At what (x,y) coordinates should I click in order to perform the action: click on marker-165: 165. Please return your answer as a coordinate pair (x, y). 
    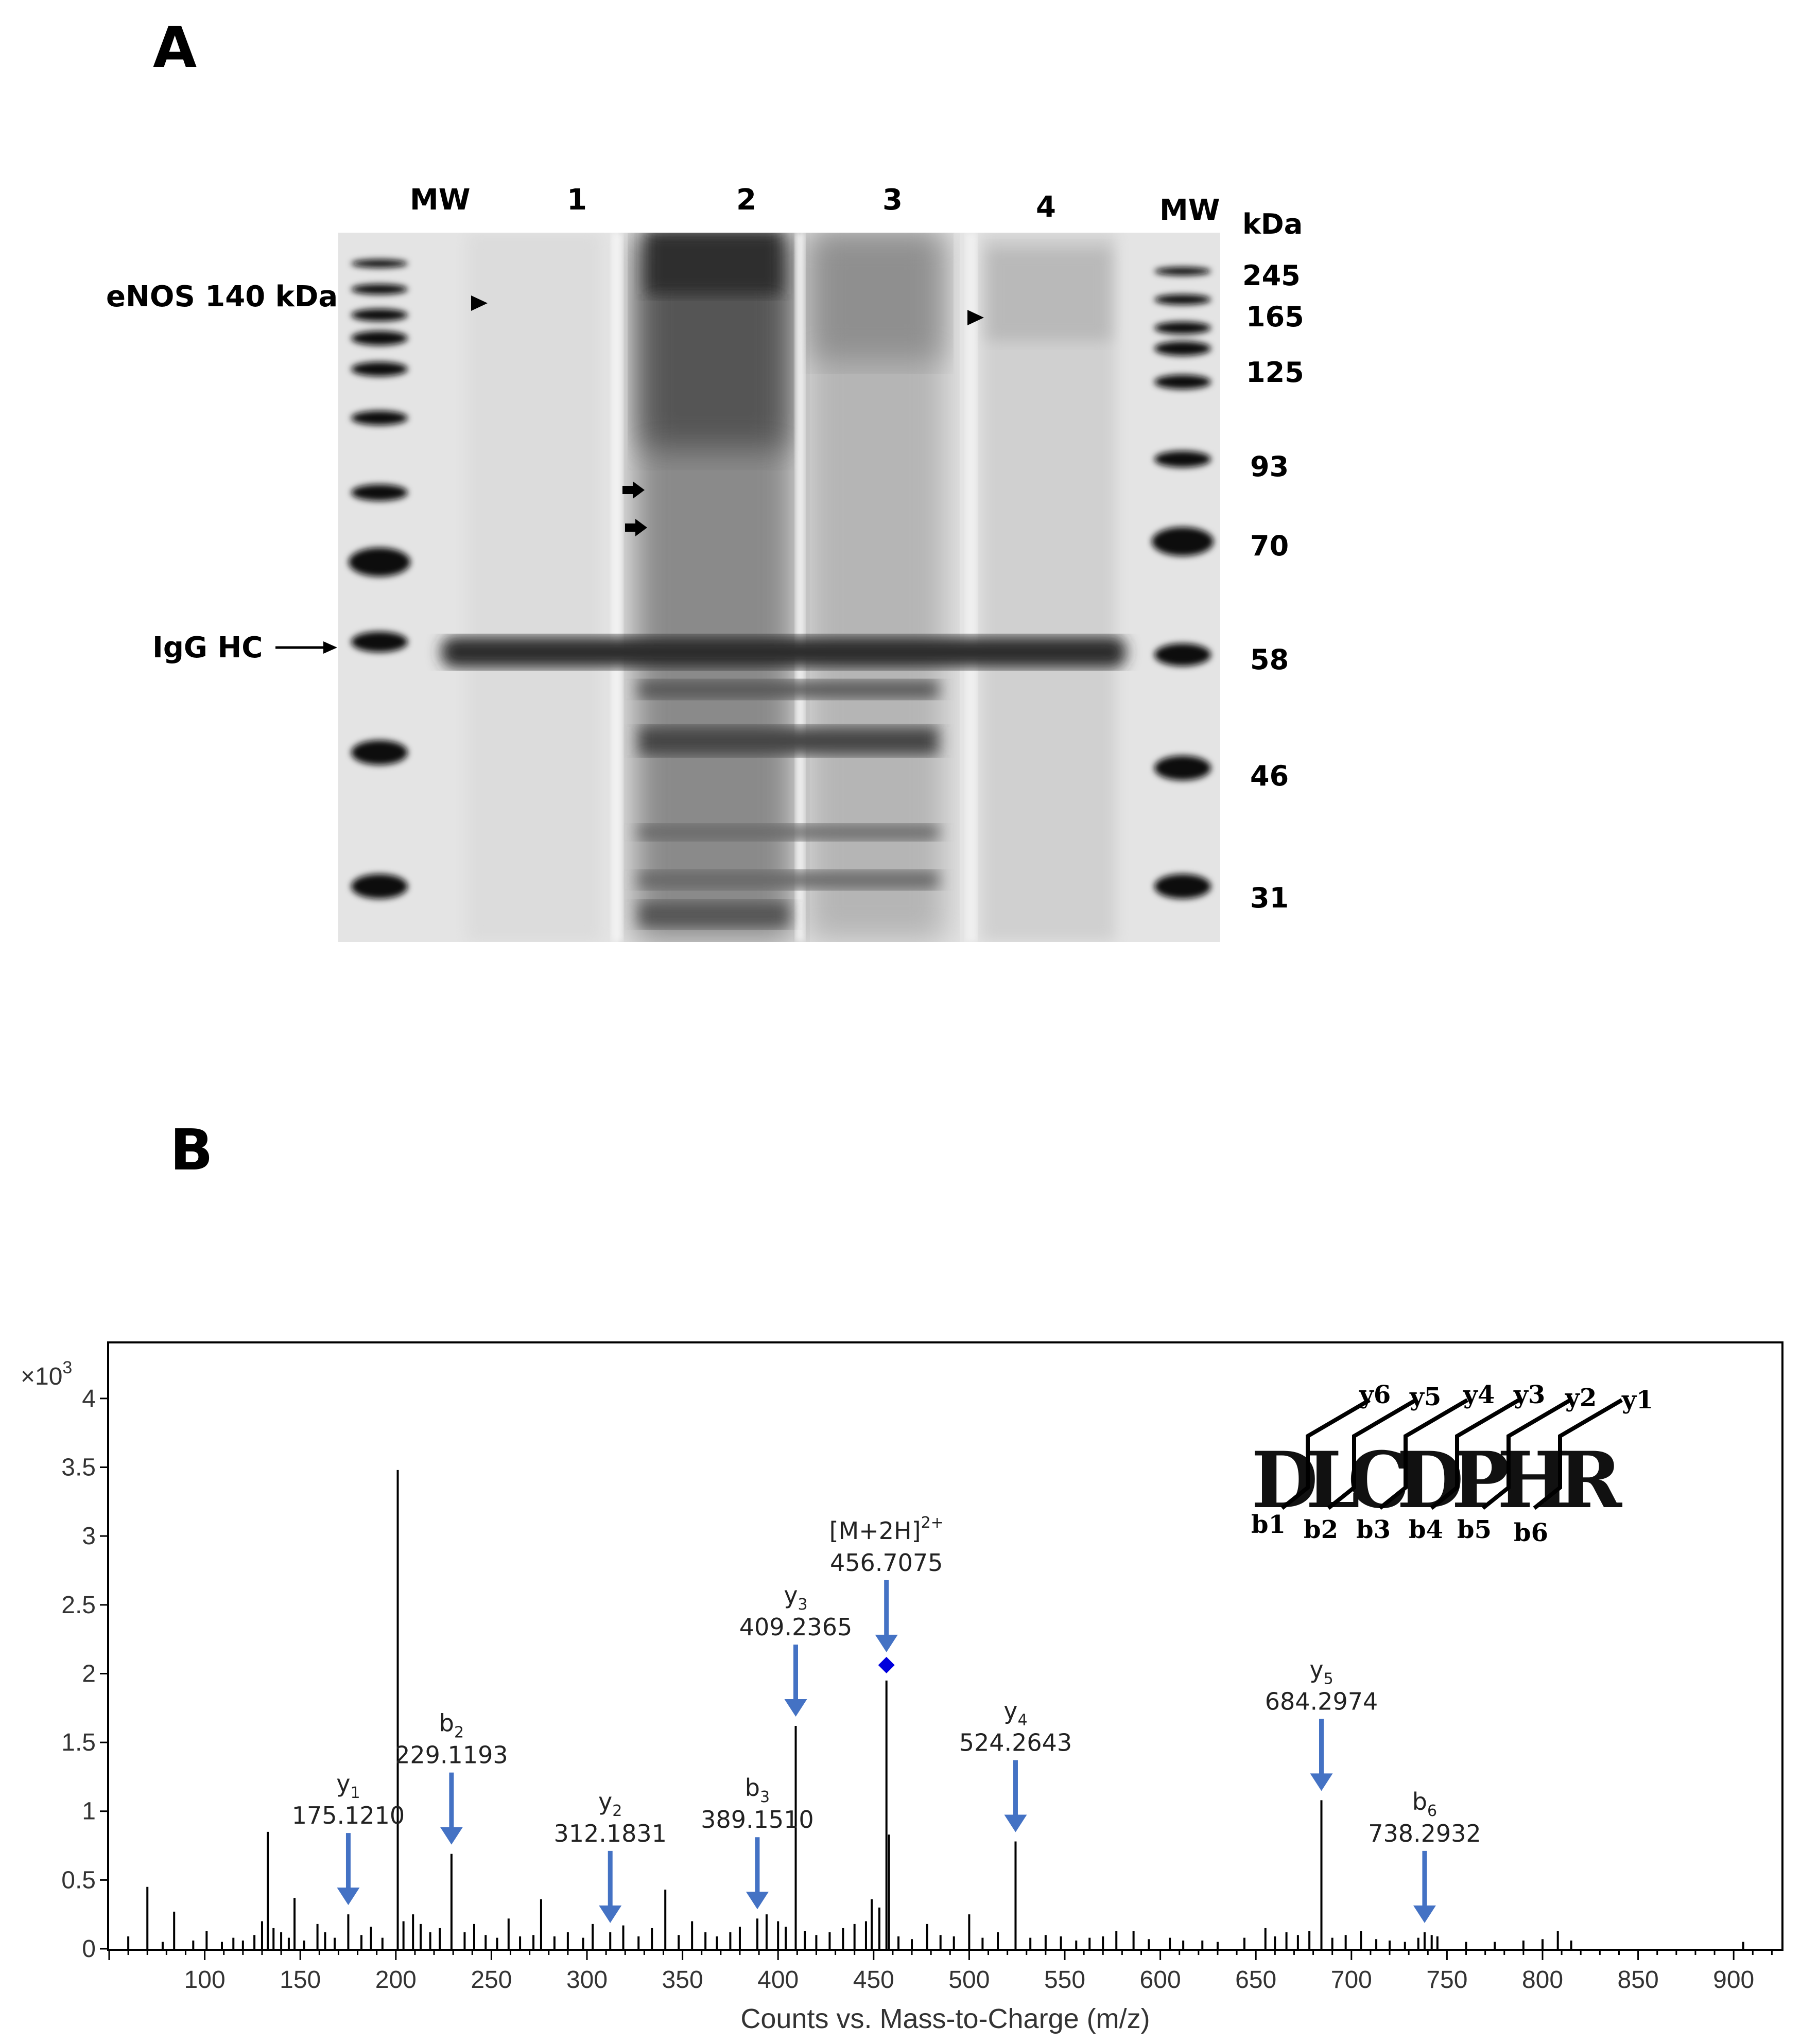
    Looking at the image, I should click on (1275, 317).